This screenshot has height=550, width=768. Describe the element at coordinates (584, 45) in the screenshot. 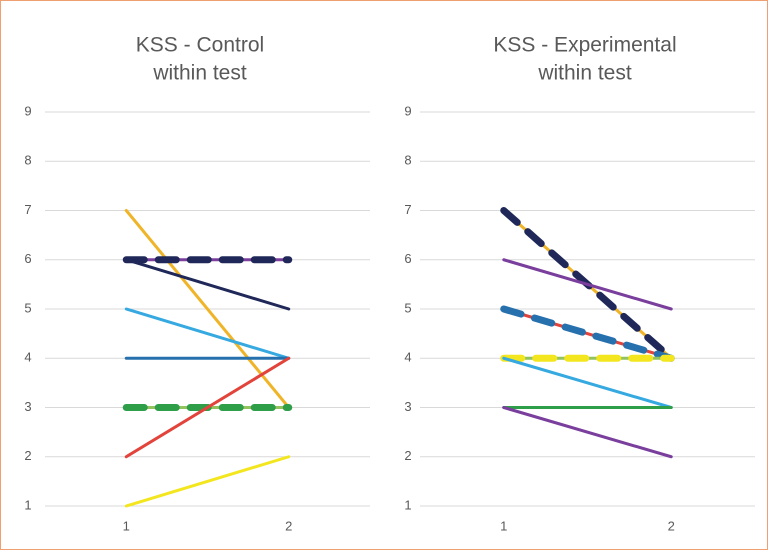

I see `chart-title: KSS - Experimental` at that location.